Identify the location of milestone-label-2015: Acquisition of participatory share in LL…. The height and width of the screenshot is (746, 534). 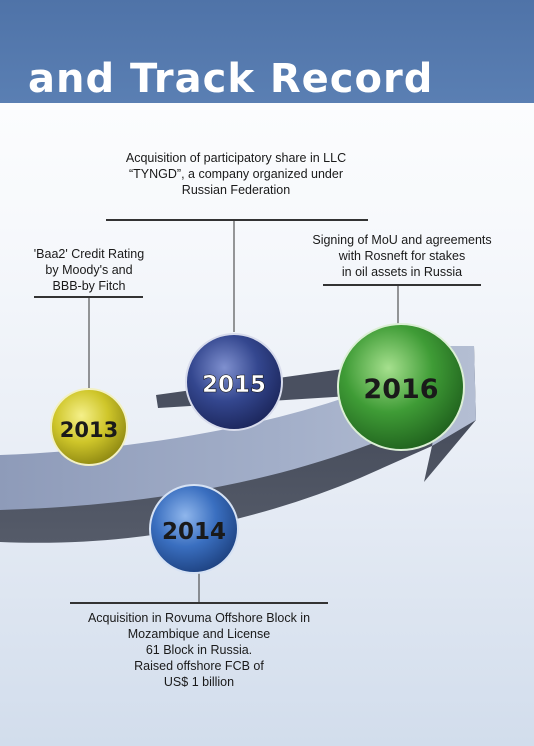
(236, 174).